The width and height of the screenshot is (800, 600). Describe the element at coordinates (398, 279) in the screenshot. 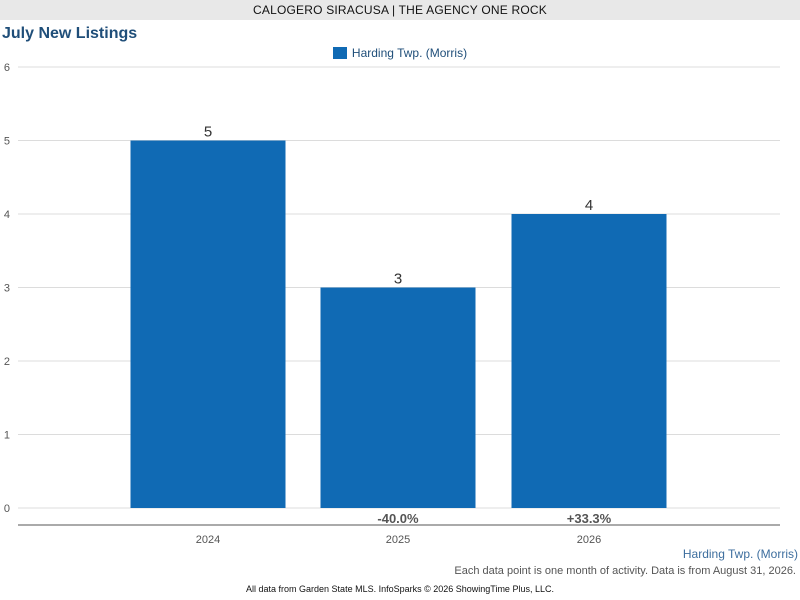

I see `data-label-2025: 3` at that location.